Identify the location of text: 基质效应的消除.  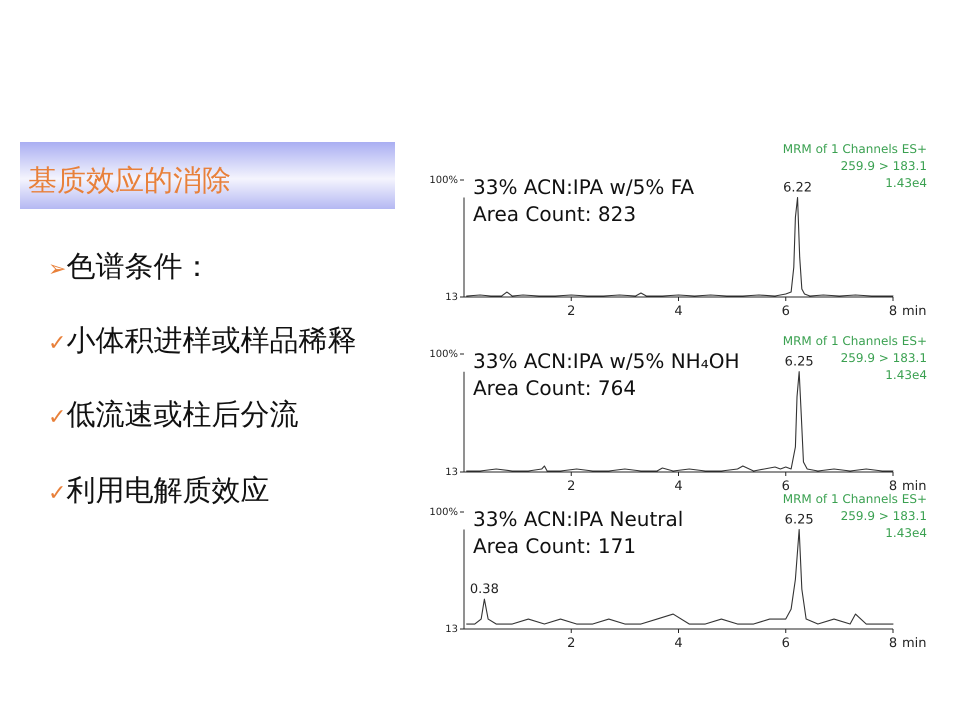
(129, 180).